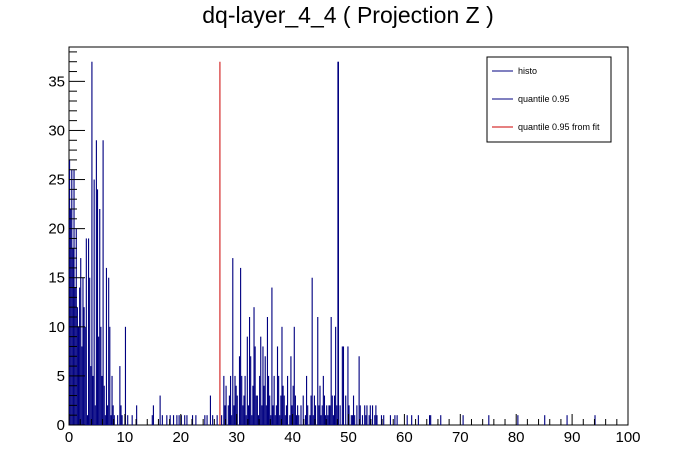 The width and height of the screenshot is (696, 472). Describe the element at coordinates (460, 437) in the screenshot. I see `x-tick-label: 70` at that location.